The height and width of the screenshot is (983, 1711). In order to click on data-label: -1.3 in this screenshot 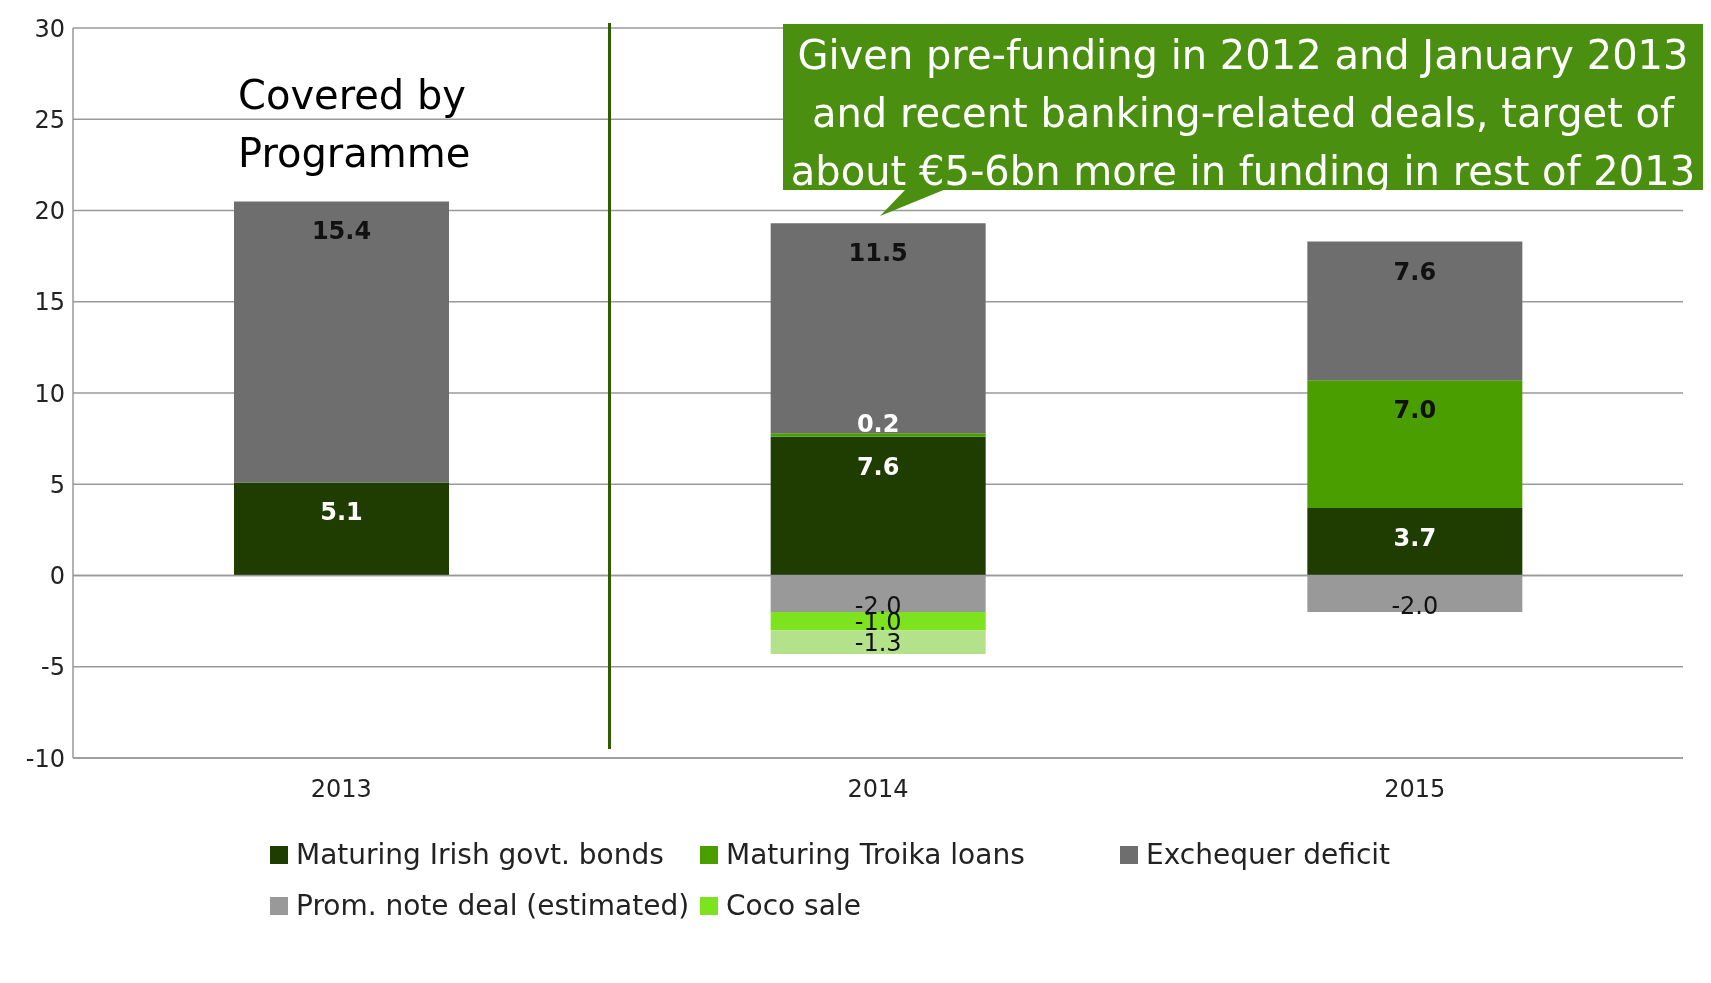, I will do `click(878, 643)`.